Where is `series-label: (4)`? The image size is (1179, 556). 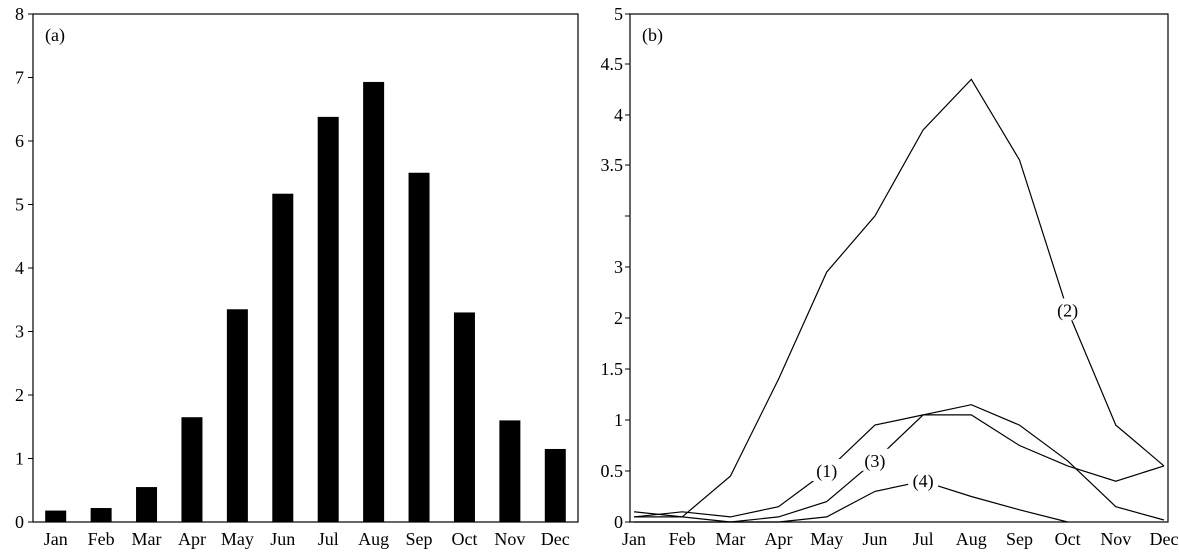 series-label: (4) is located at coordinates (923, 481).